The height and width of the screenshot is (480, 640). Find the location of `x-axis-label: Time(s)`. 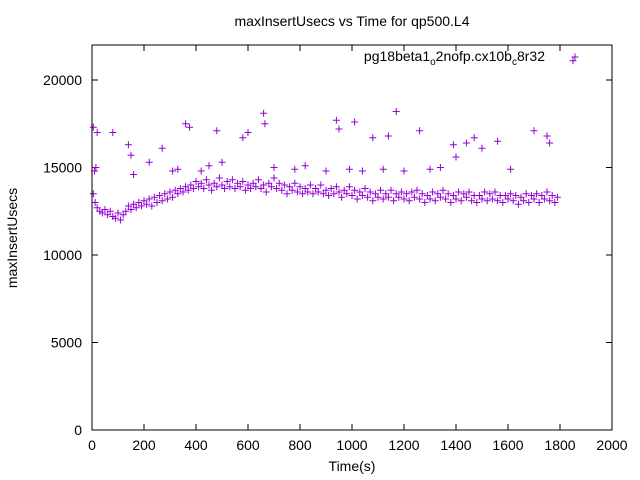

x-axis-label: Time(s) is located at coordinates (352, 466).